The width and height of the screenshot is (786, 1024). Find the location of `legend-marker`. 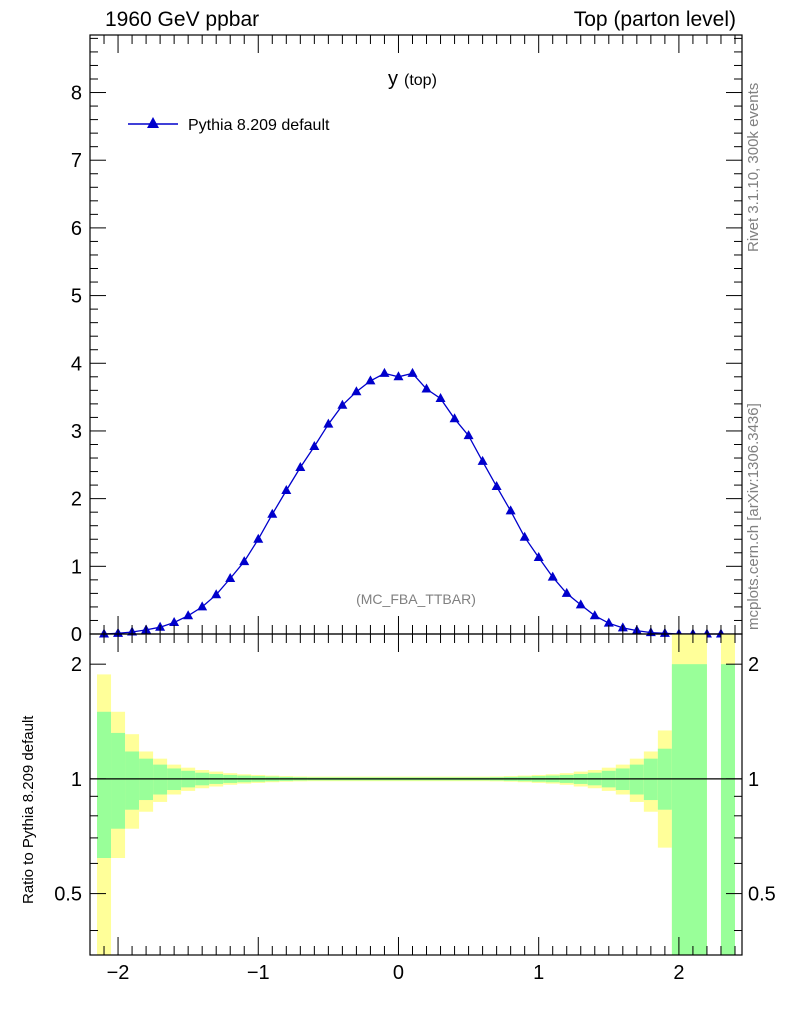

legend-marker is located at coordinates (153, 122).